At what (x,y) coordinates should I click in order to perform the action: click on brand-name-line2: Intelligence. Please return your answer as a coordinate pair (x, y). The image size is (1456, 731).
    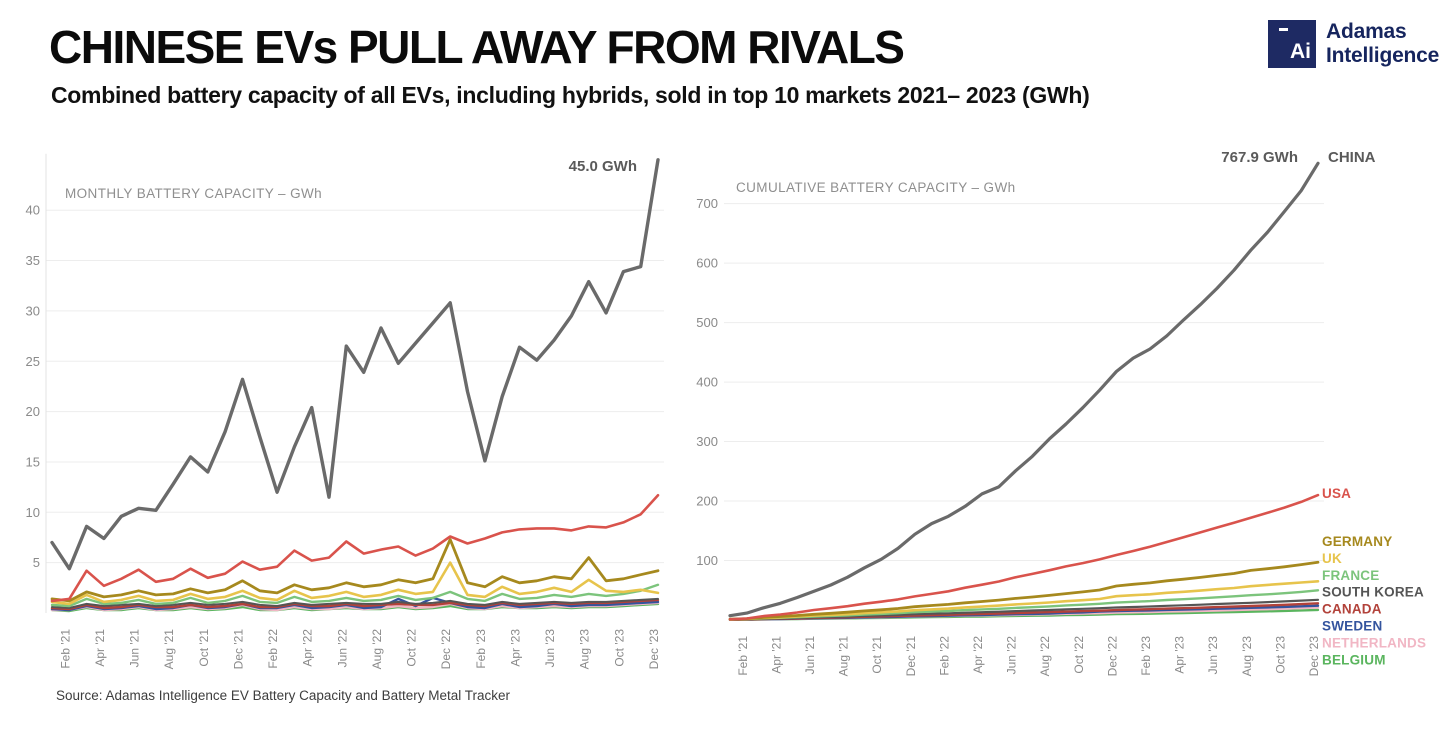
    Looking at the image, I should click on (1383, 55).